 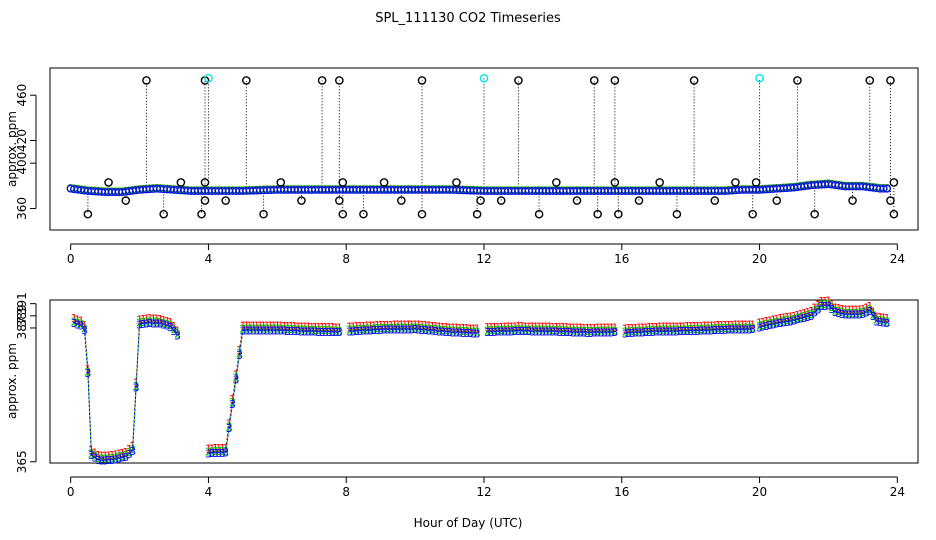 What do you see at coordinates (897, 492) in the screenshot?
I see `bottom-x-tick-label: 24` at bounding box center [897, 492].